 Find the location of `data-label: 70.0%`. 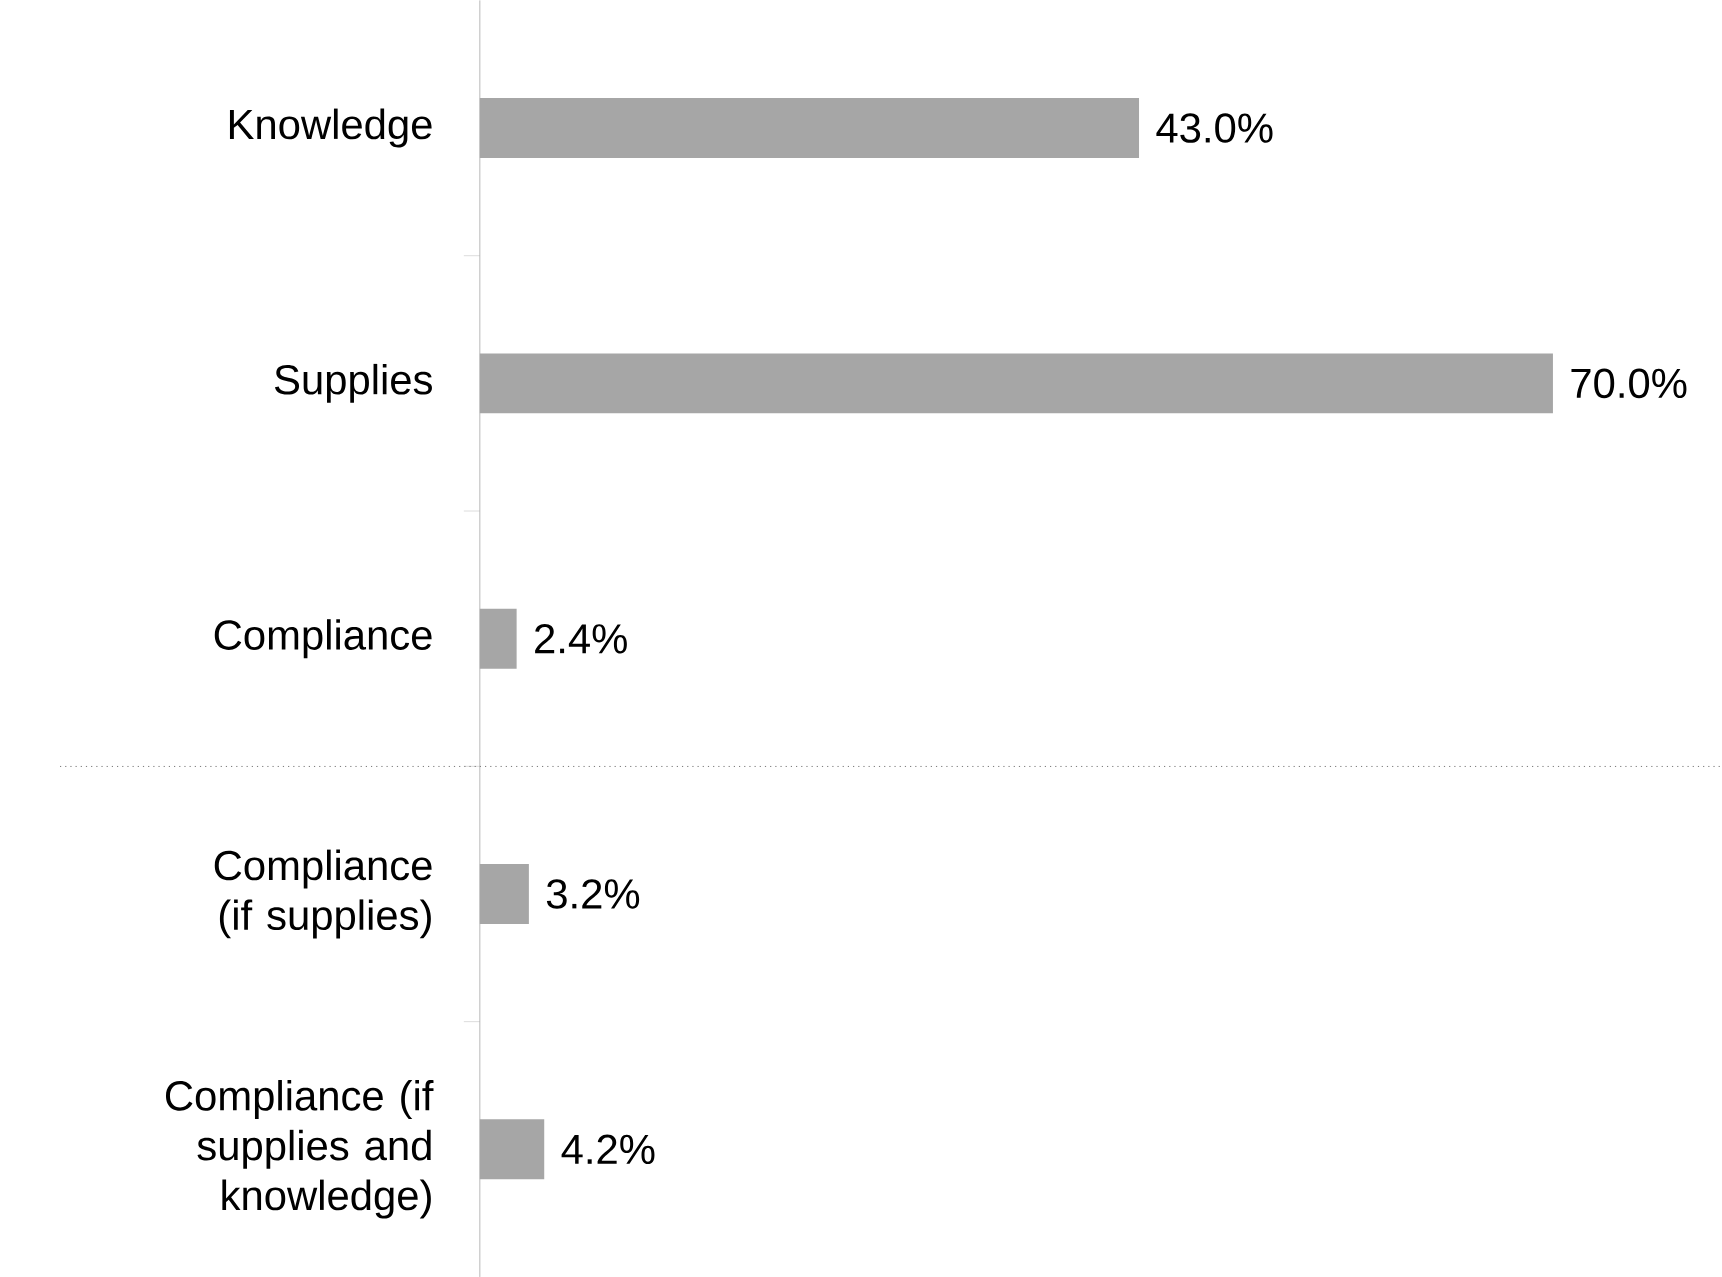

data-label: 70.0% is located at coordinates (1629, 383).